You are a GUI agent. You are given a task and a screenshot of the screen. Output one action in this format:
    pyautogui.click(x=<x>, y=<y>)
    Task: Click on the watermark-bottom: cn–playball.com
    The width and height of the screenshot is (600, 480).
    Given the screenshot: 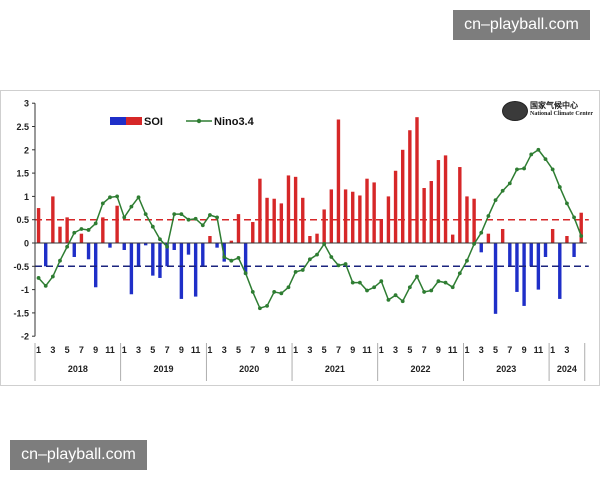 What is the action you would take?
    pyautogui.click(x=78, y=455)
    